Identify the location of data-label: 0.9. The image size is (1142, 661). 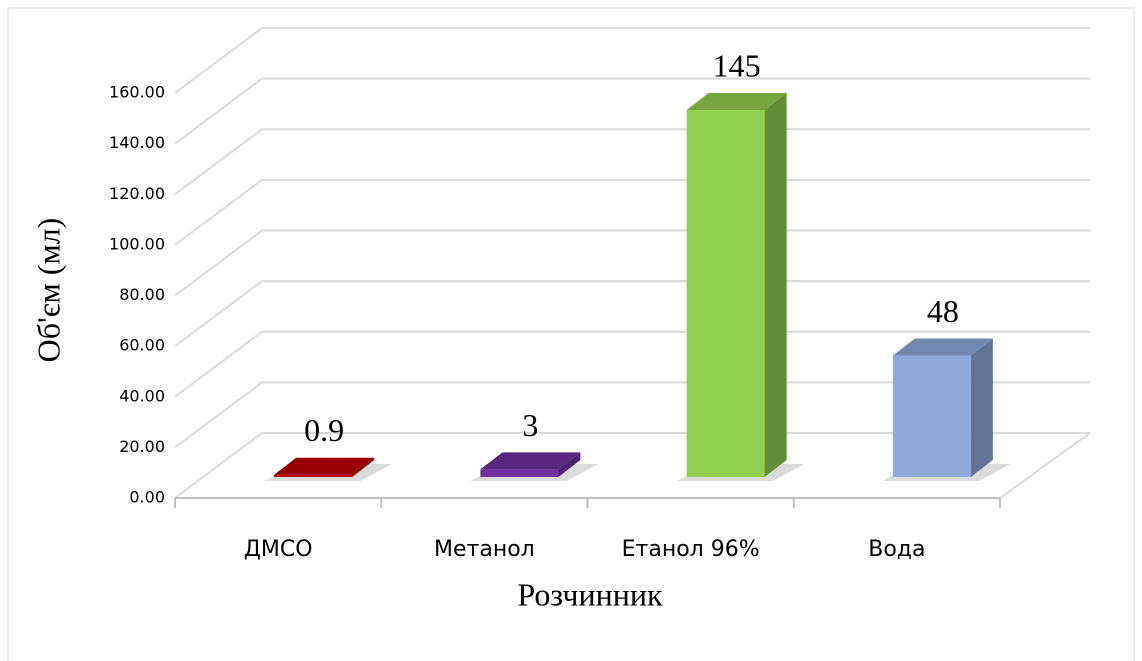
(324, 430).